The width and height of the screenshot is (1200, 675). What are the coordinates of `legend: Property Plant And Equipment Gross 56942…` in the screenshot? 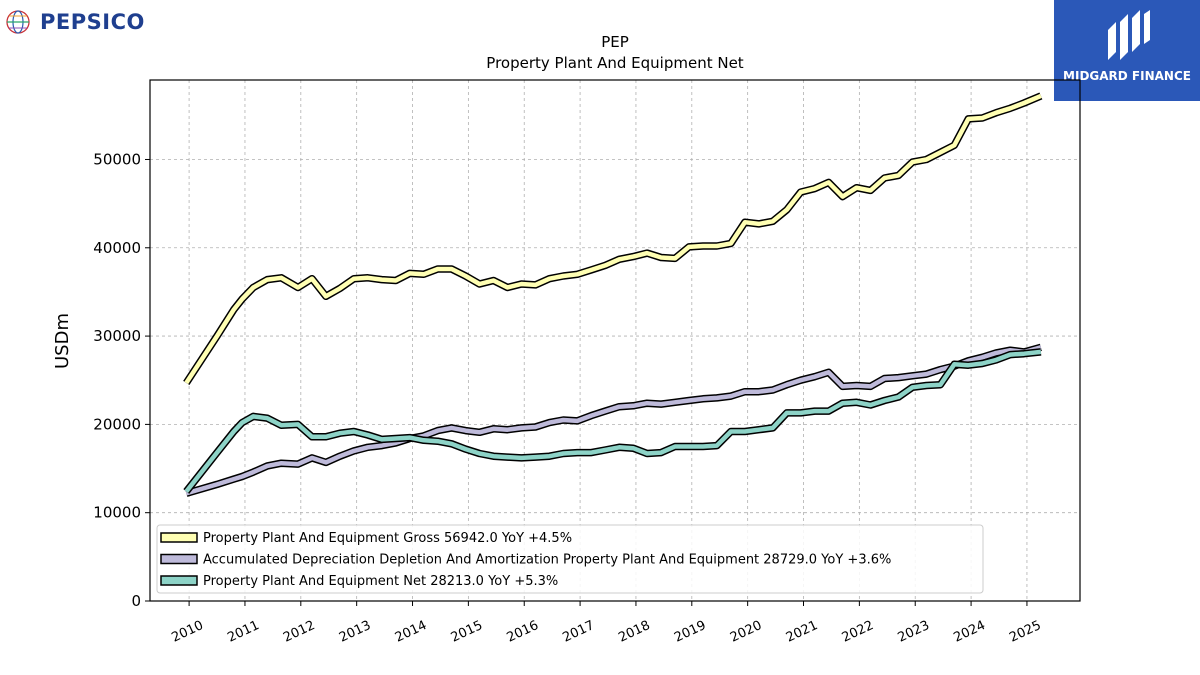 It's located at (570, 559).